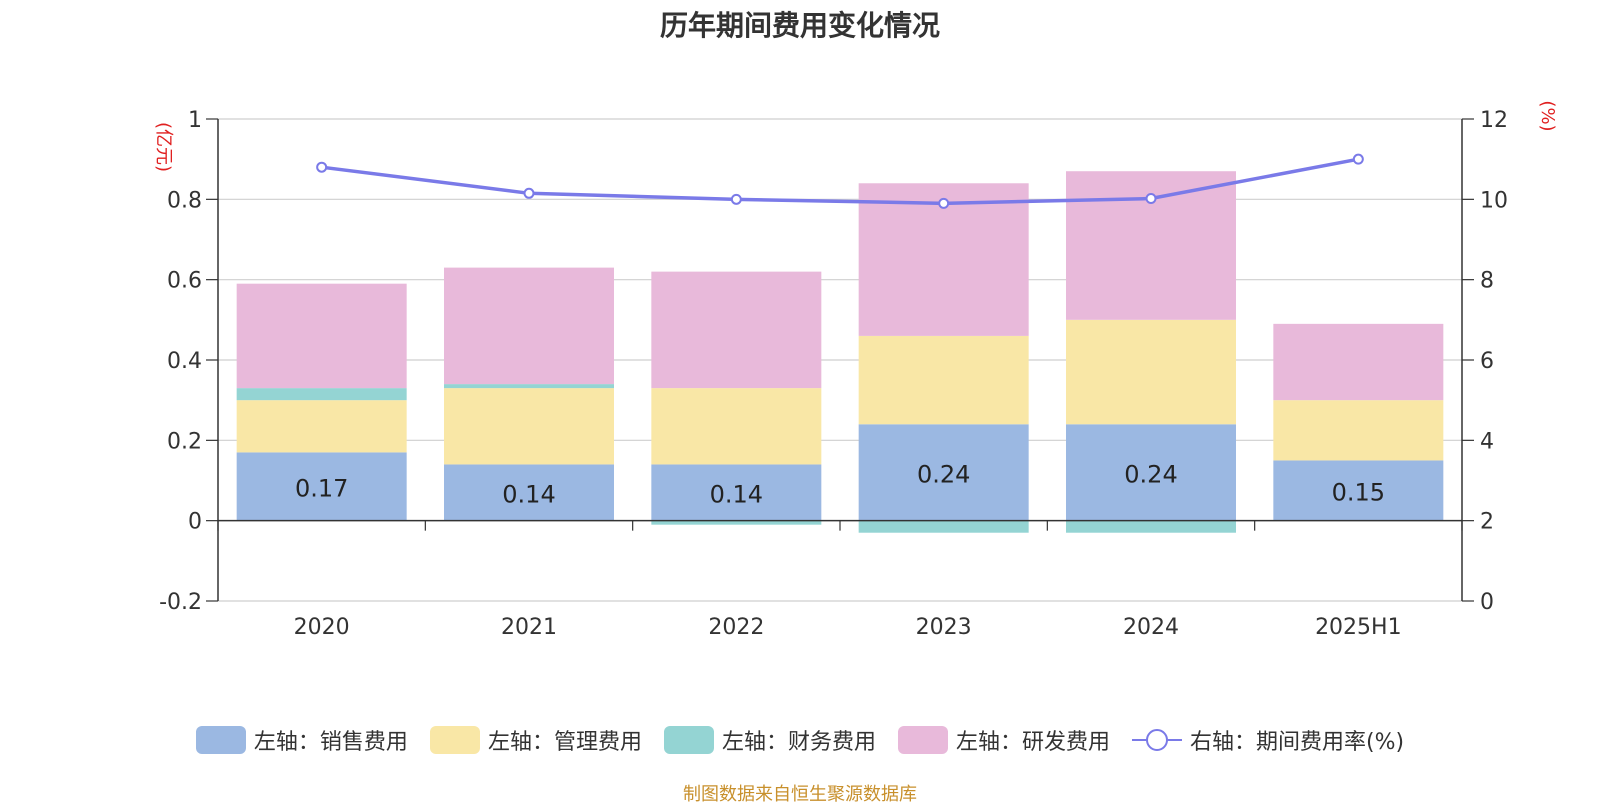  Describe the element at coordinates (1547, 115) in the screenshot. I see `right-axis-unit: (%)` at that location.